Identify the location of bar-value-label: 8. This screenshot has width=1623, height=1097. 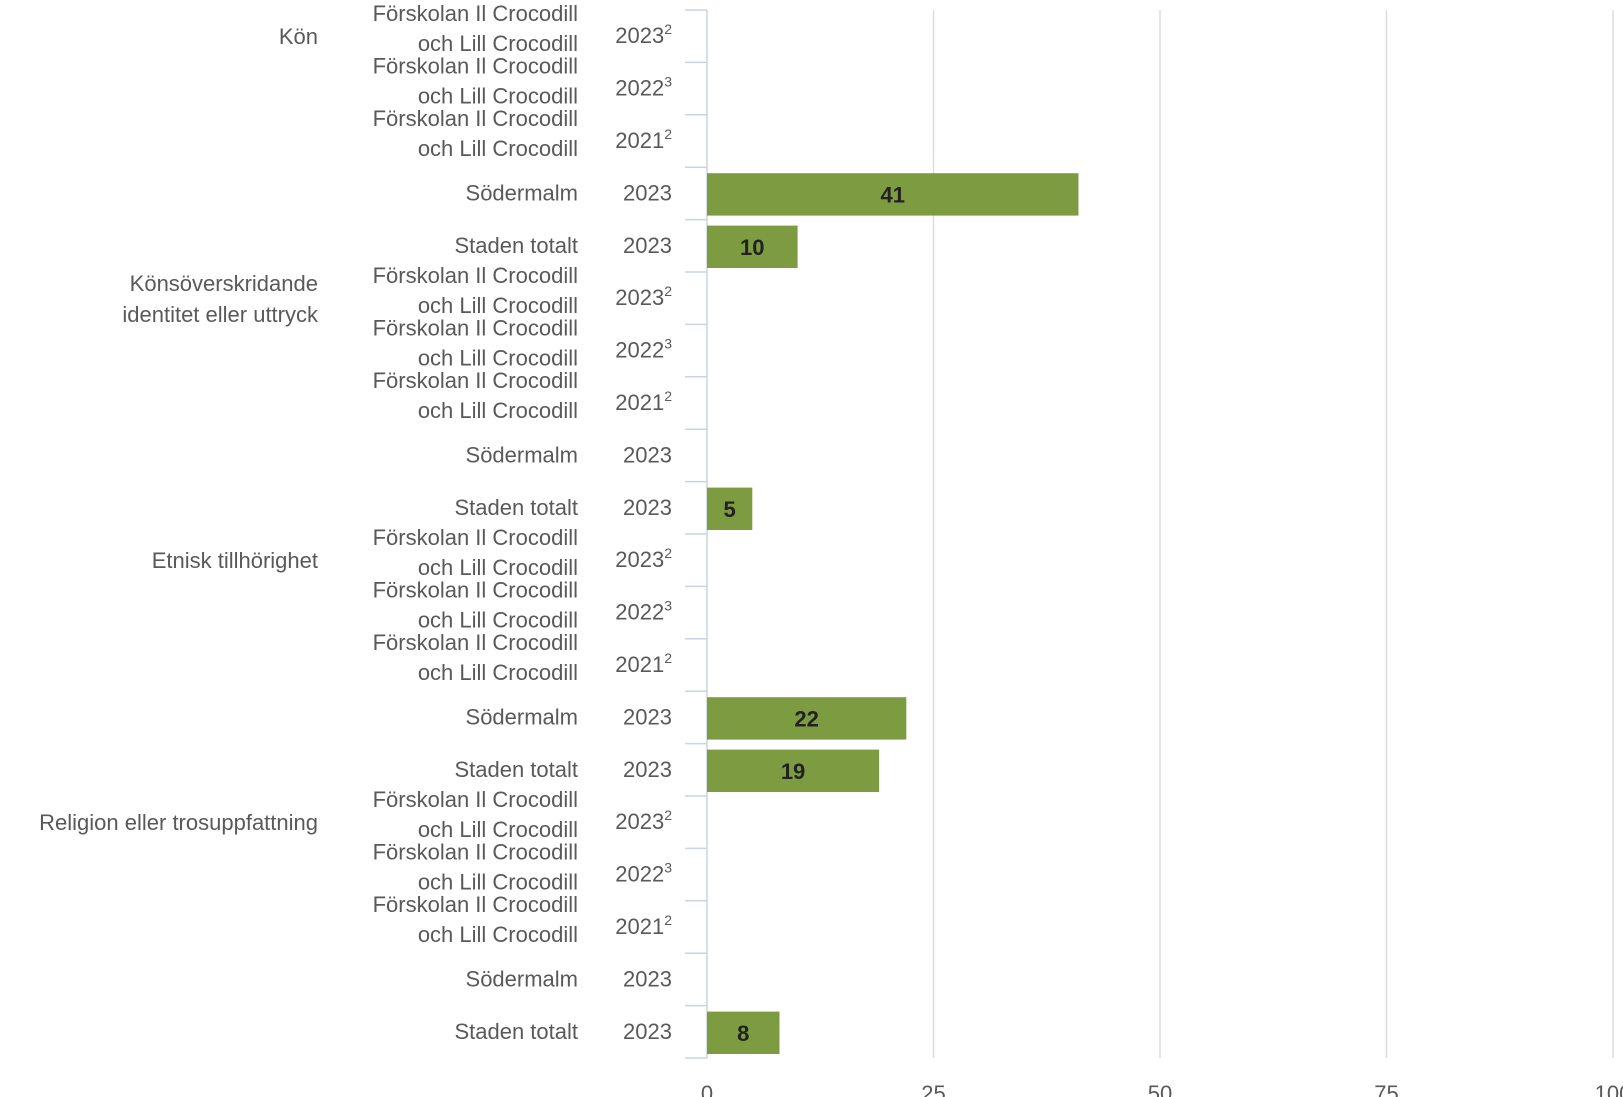
(743, 1033).